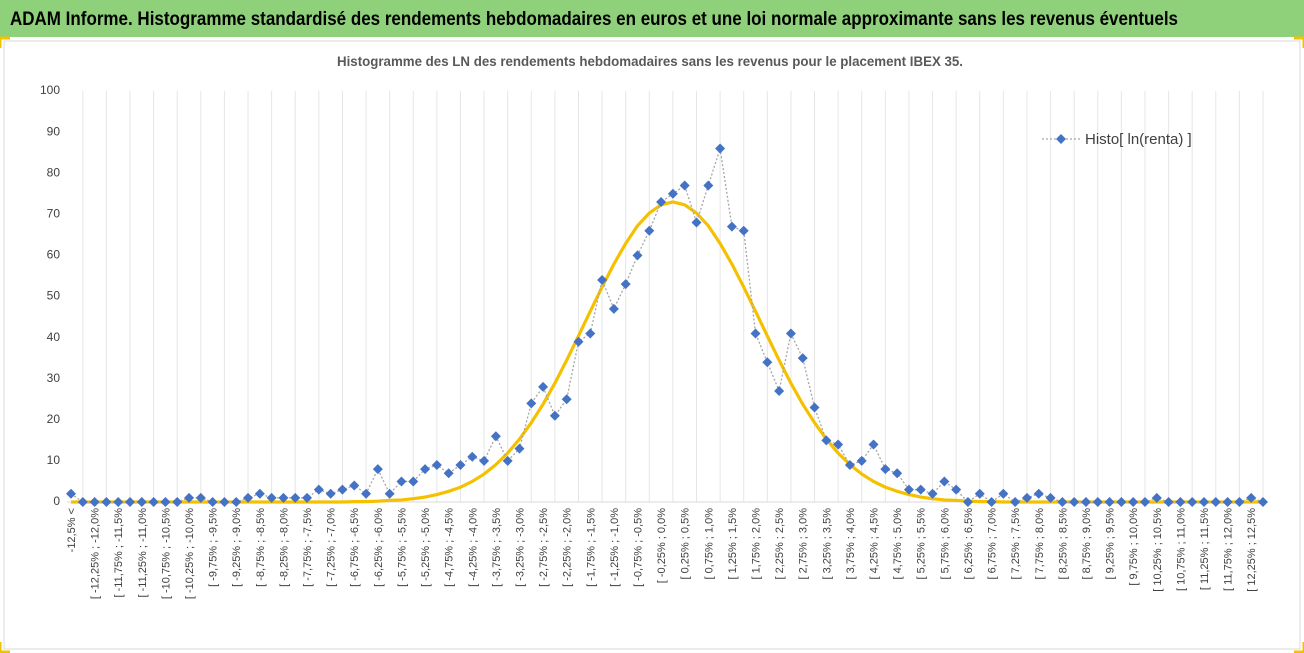 Image resolution: width=1304 pixels, height=653 pixels. I want to click on header-bar, so click(652, 18).